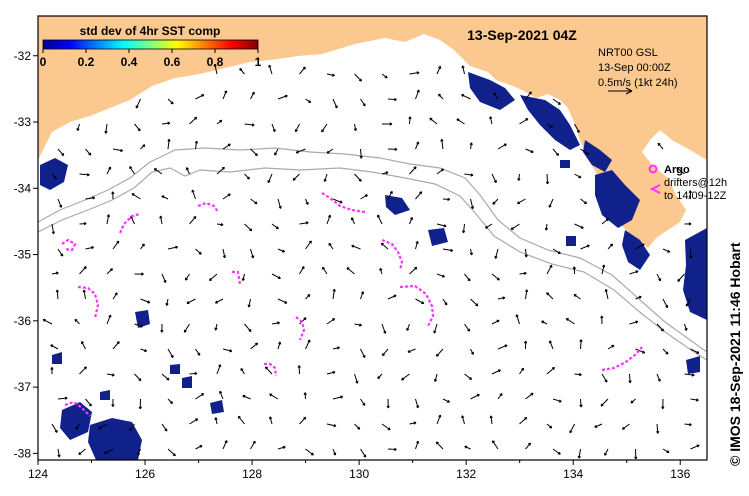  Describe the element at coordinates (258, 62) in the screenshot. I see `colorbar-tick-label: 1` at that location.